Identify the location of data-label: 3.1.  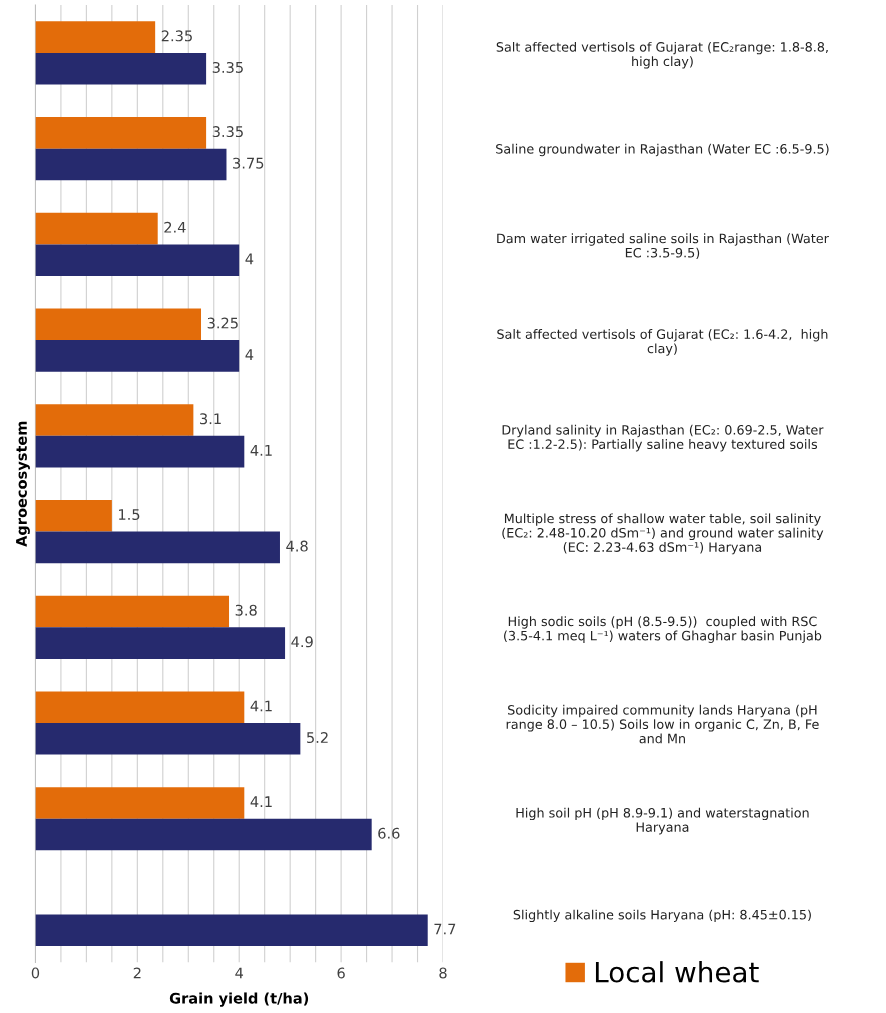
(210, 419).